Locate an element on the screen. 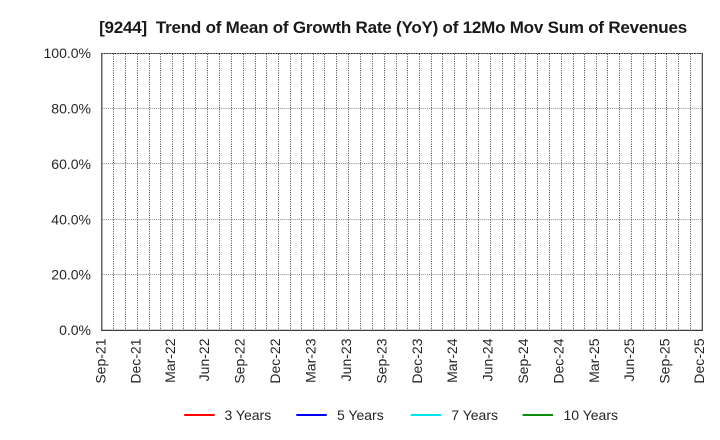 The width and height of the screenshot is (720, 440). svg-text: Mar-23 is located at coordinates (310, 360).